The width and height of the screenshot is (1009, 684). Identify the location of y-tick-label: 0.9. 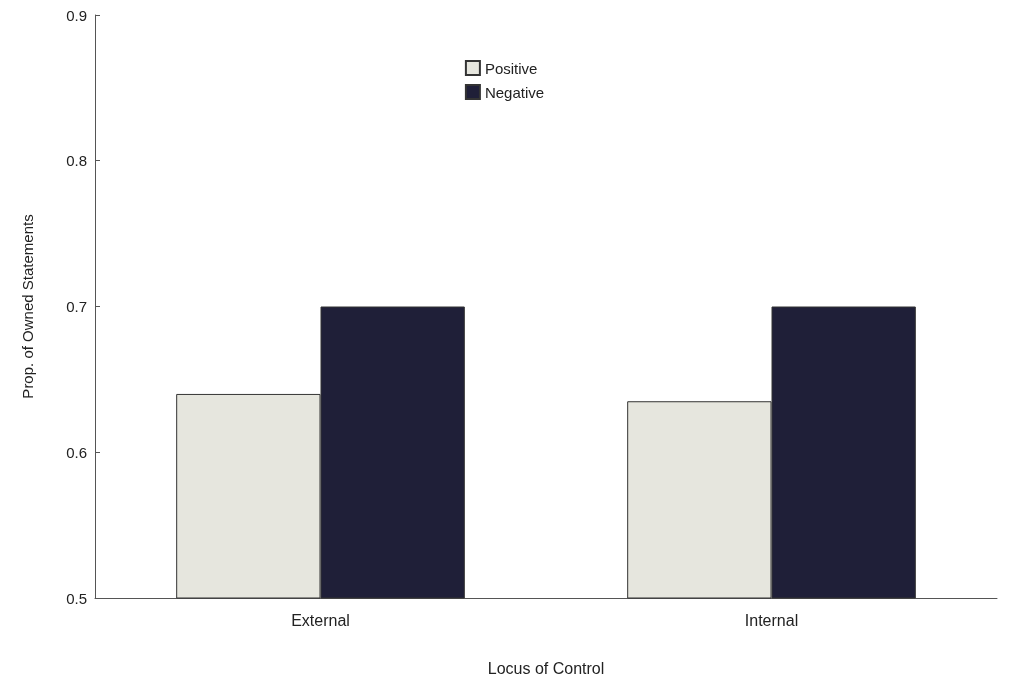
(76, 15).